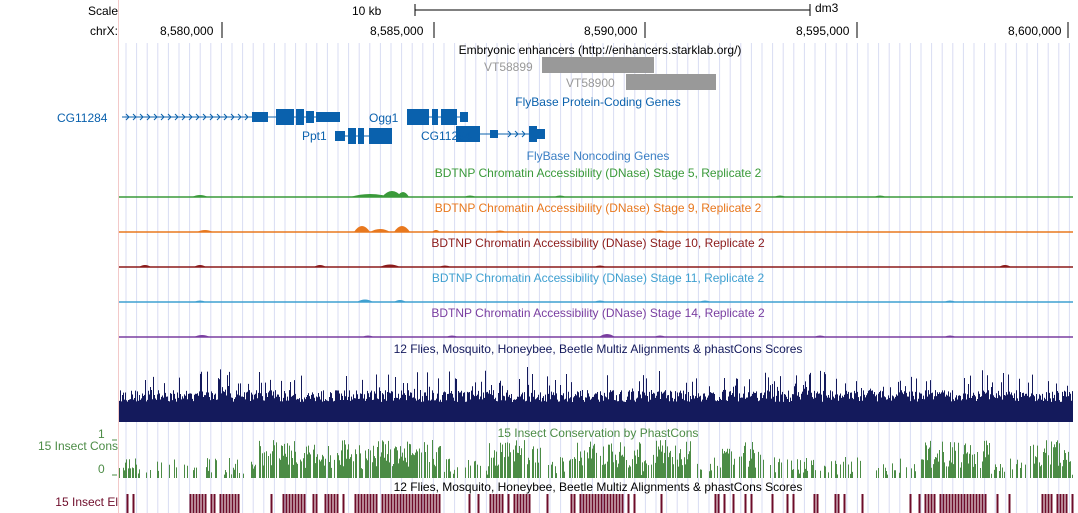  Describe the element at coordinates (611, 31) in the screenshot. I see `position-label: 8,590,000` at that location.